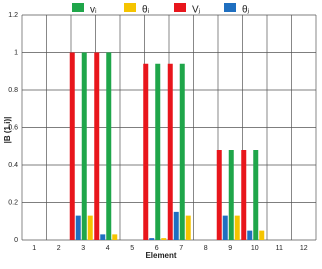 This screenshot has width=322, height=269. What do you see at coordinates (83, 248) in the screenshot?
I see `x-tick-label: 3` at bounding box center [83, 248].